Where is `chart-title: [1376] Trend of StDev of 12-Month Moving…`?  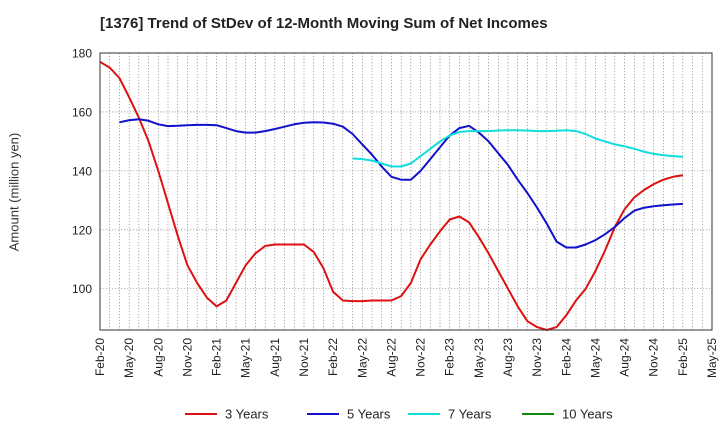
chart-title: [1376] Trend of StDev of 12-Month Moving… is located at coordinates (324, 23).